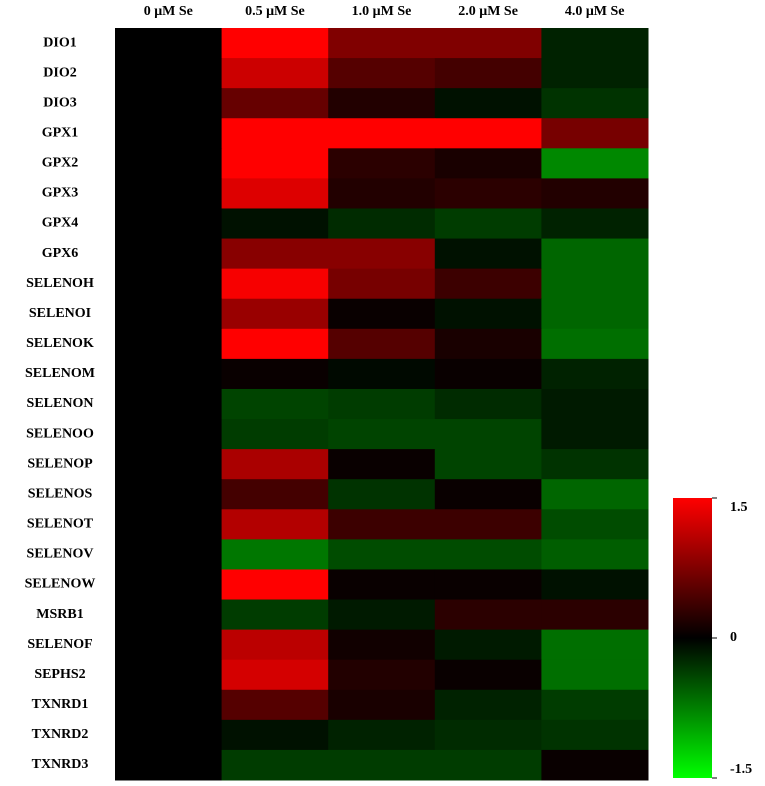 This screenshot has height=786, width=765. I want to click on row-label: SELENOT, so click(60, 524).